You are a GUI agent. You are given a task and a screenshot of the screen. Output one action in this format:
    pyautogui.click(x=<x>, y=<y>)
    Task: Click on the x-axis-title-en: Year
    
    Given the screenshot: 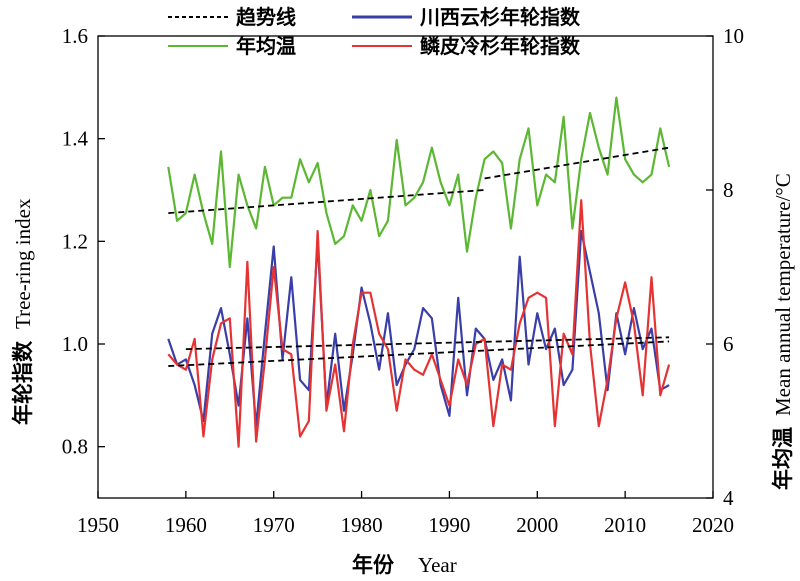 What is the action you would take?
    pyautogui.click(x=437, y=565)
    